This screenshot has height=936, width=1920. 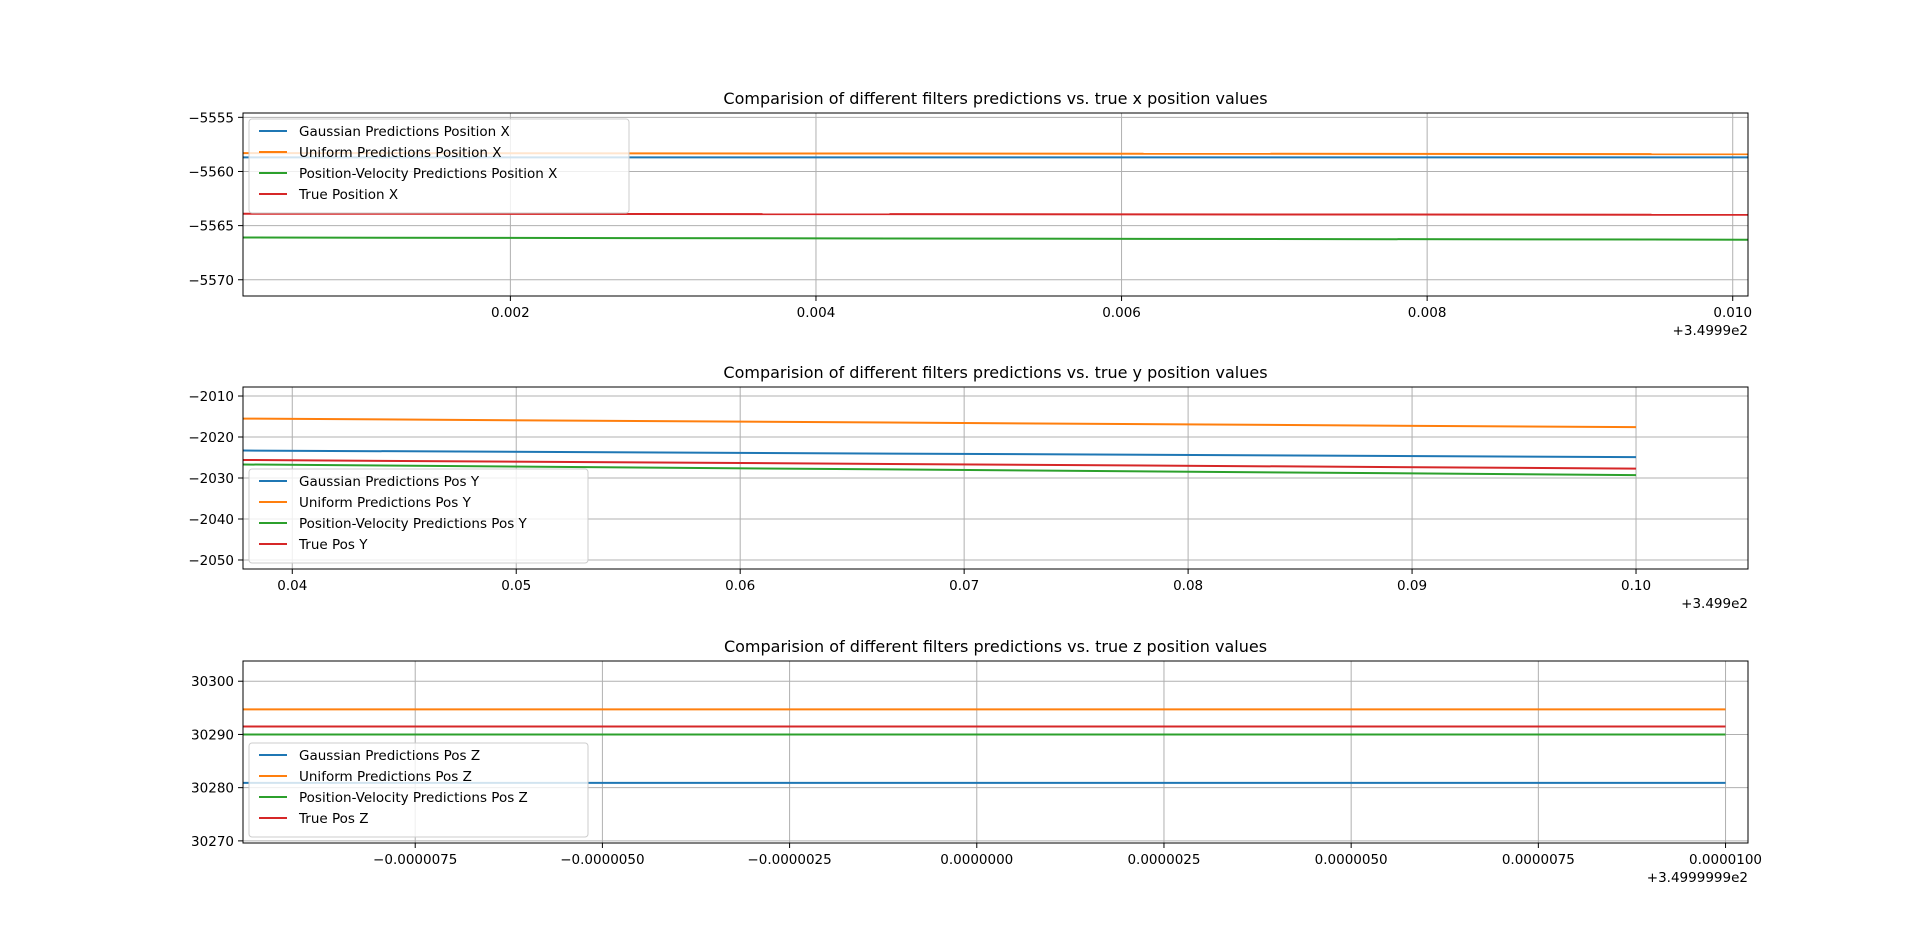 I want to click on y-tick-label: 30270, so click(x=212, y=842).